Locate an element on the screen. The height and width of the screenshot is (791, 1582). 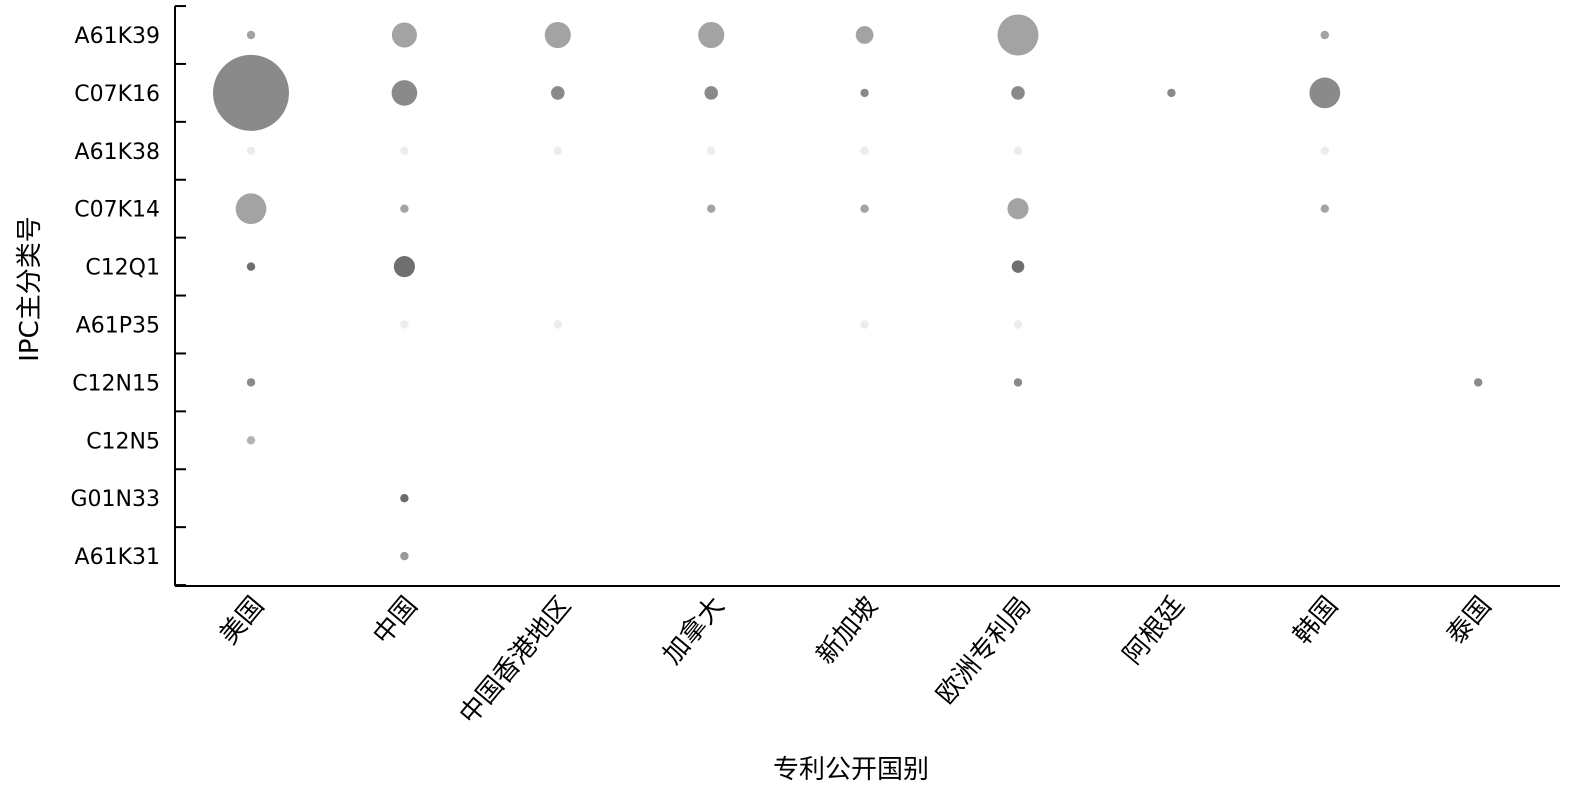
y-tick-label: A61P35 is located at coordinates (118, 326).